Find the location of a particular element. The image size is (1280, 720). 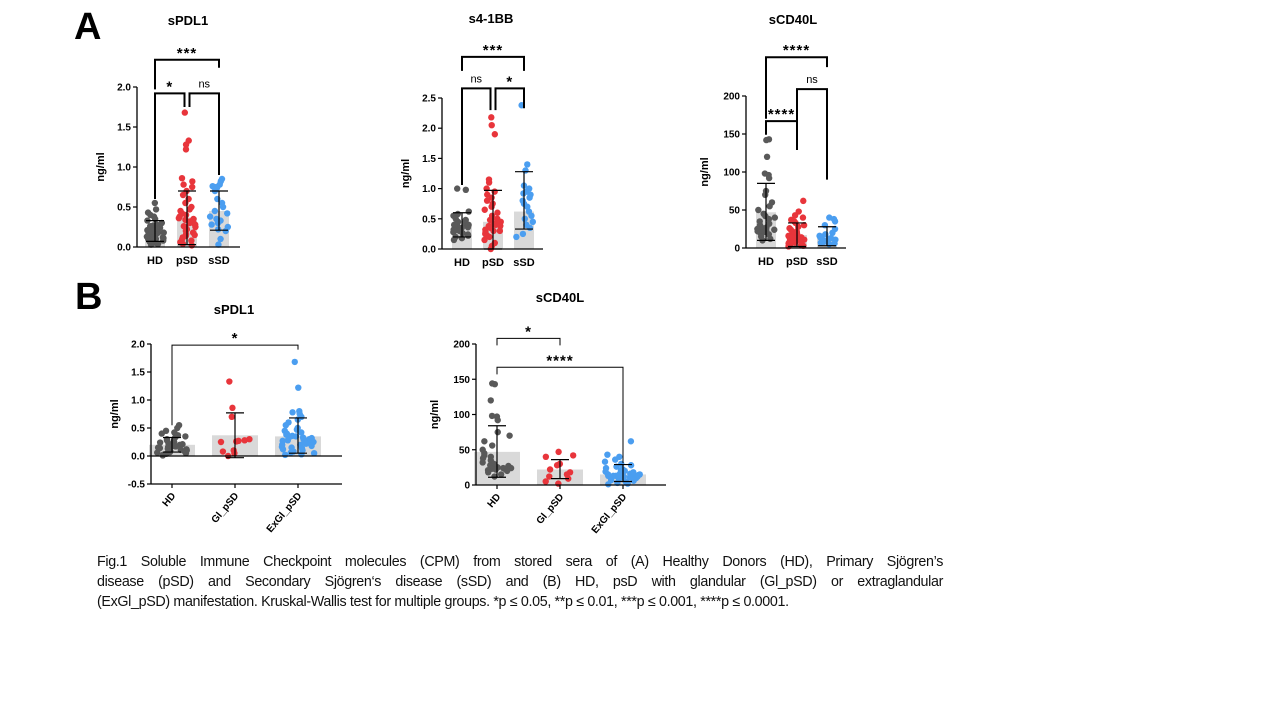

y-tick-label: 150 is located at coordinates (731, 135).